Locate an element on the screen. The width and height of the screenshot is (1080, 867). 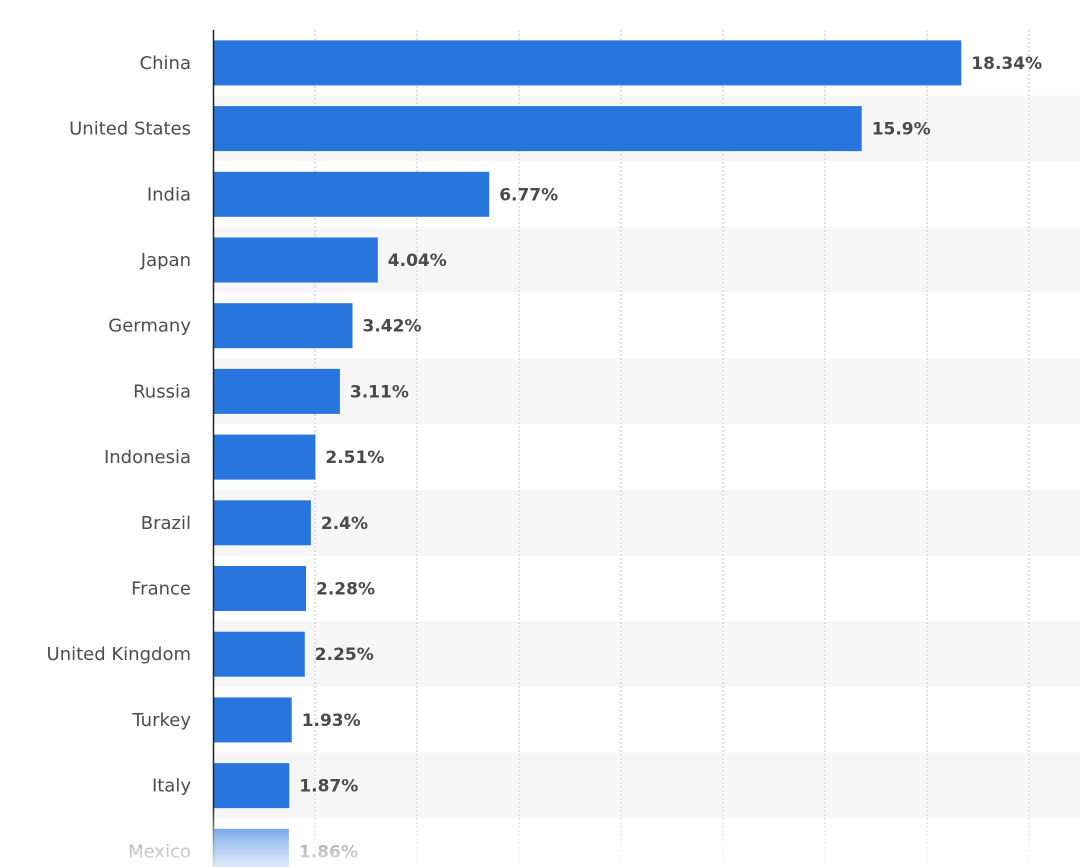
bar-france is located at coordinates (259, 588).